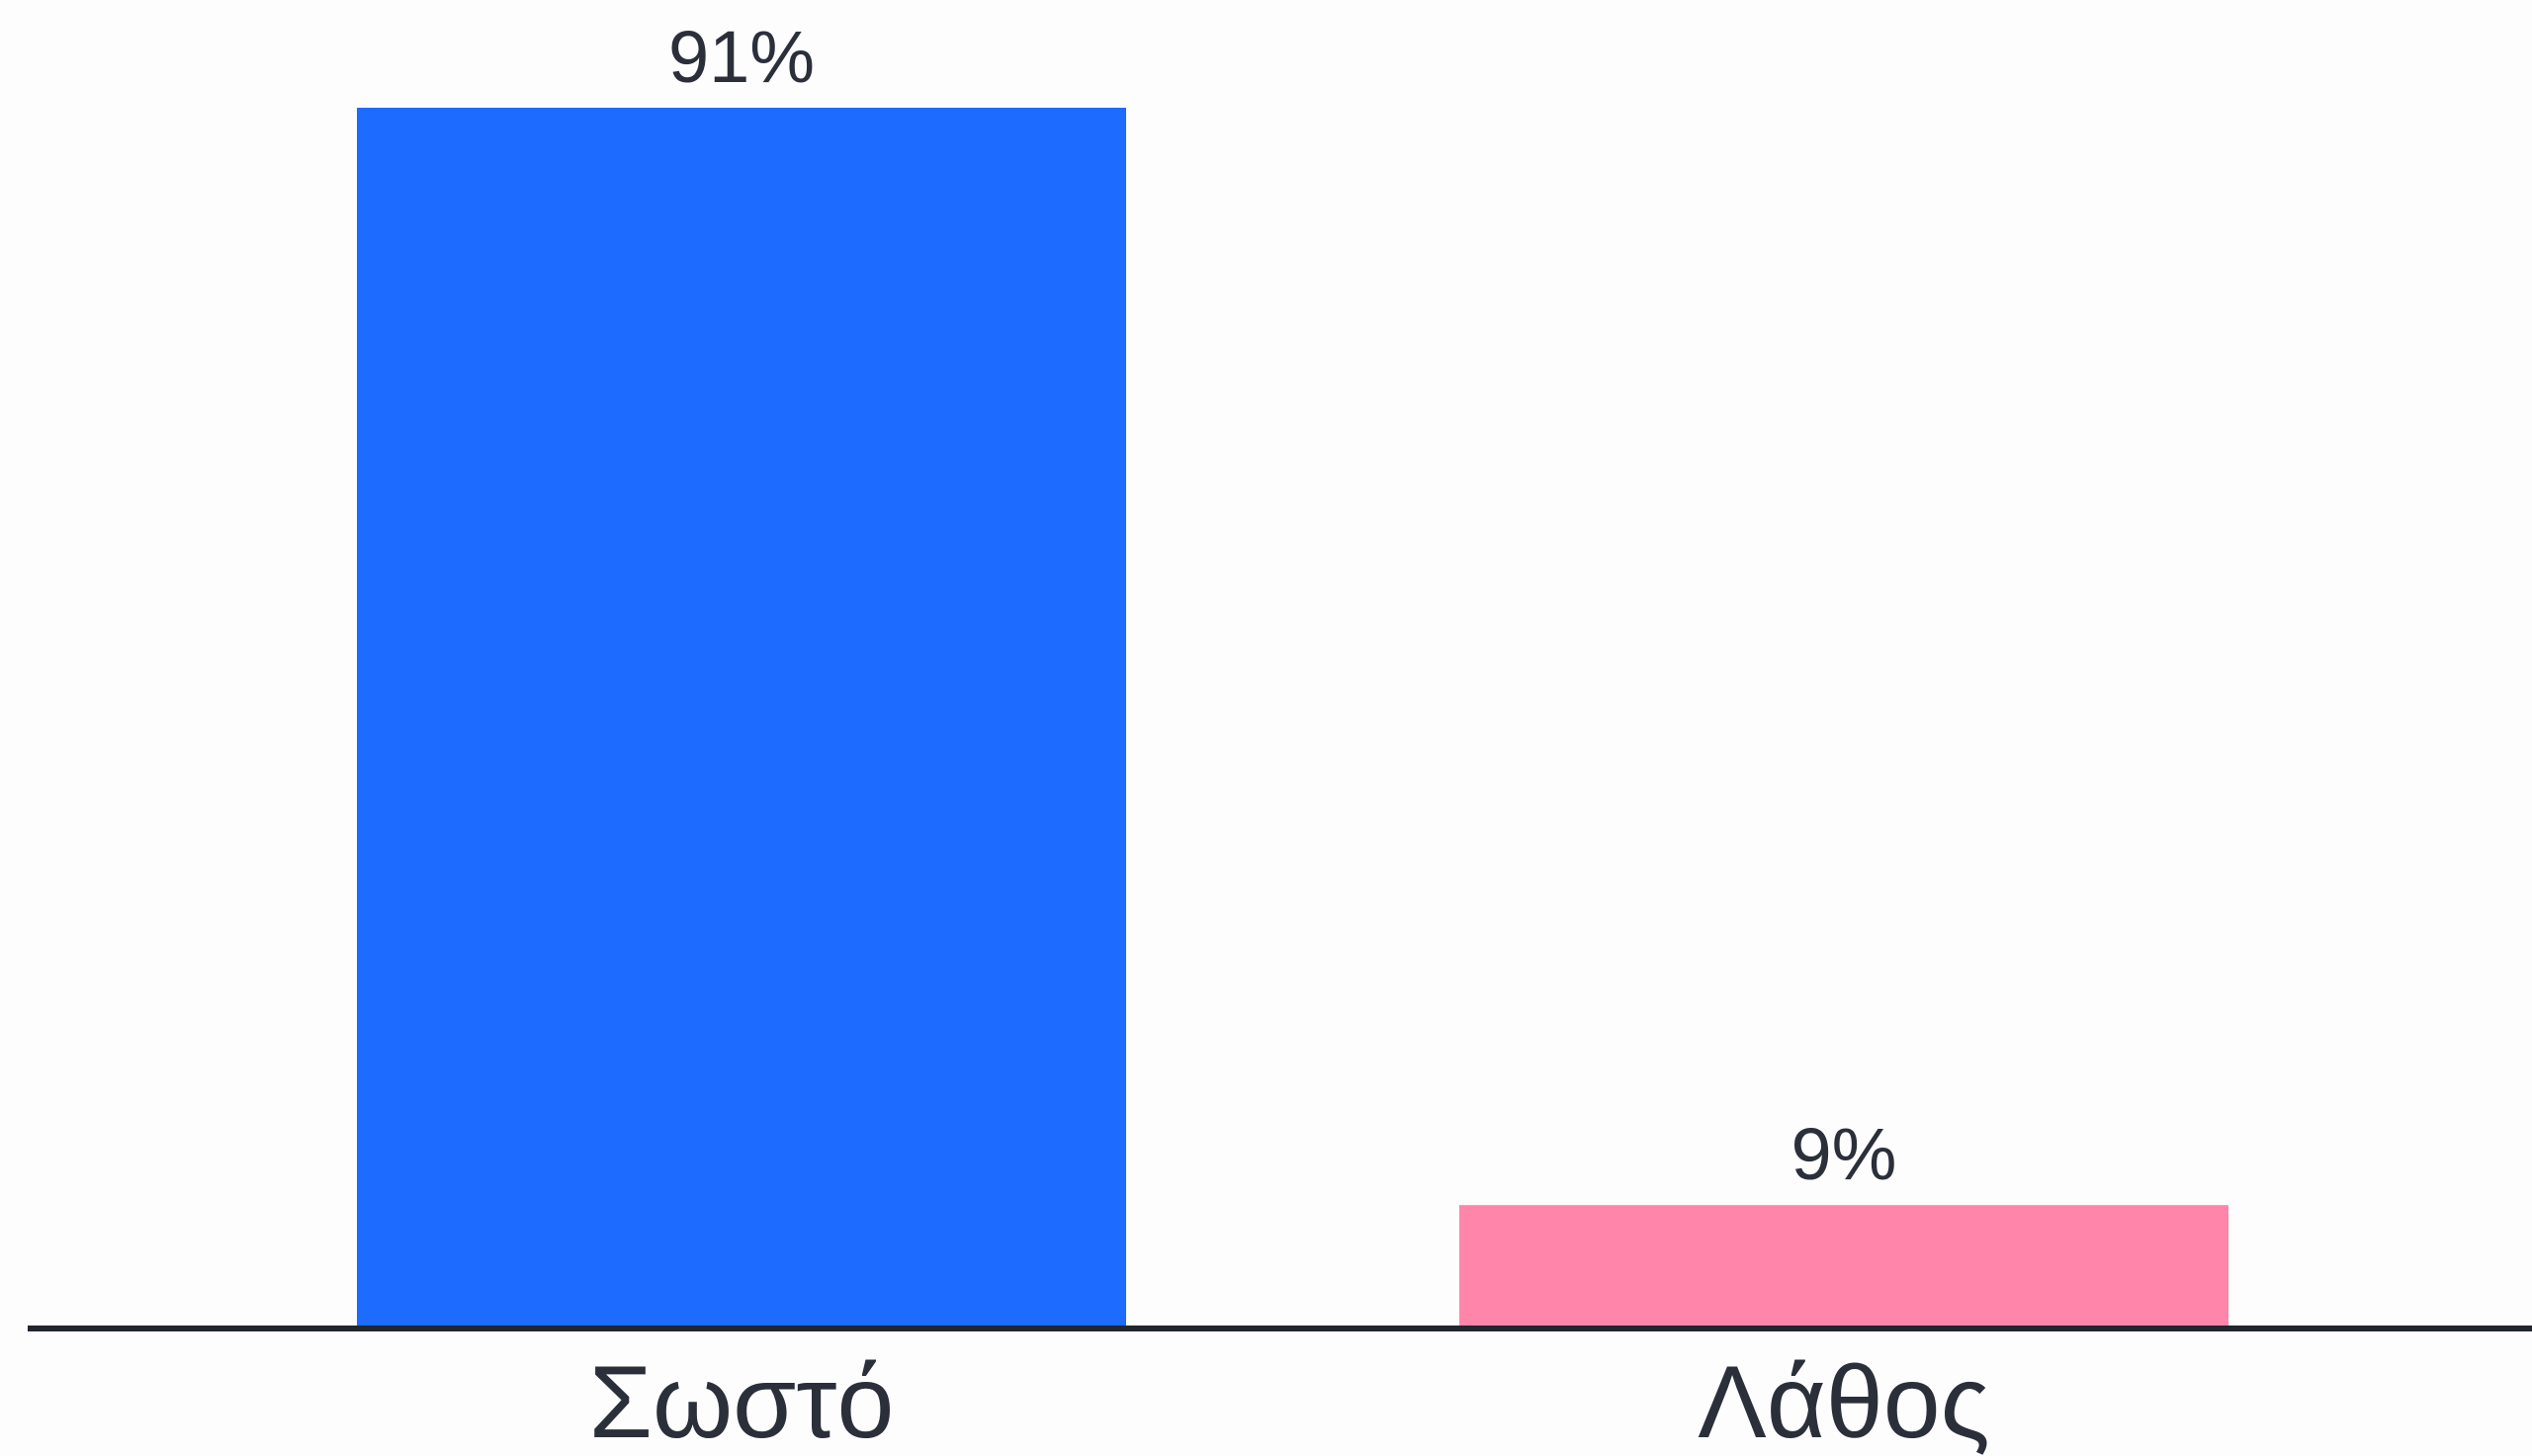  What do you see at coordinates (742, 1400) in the screenshot?
I see `bar-1-category-label: Σωστό` at bounding box center [742, 1400].